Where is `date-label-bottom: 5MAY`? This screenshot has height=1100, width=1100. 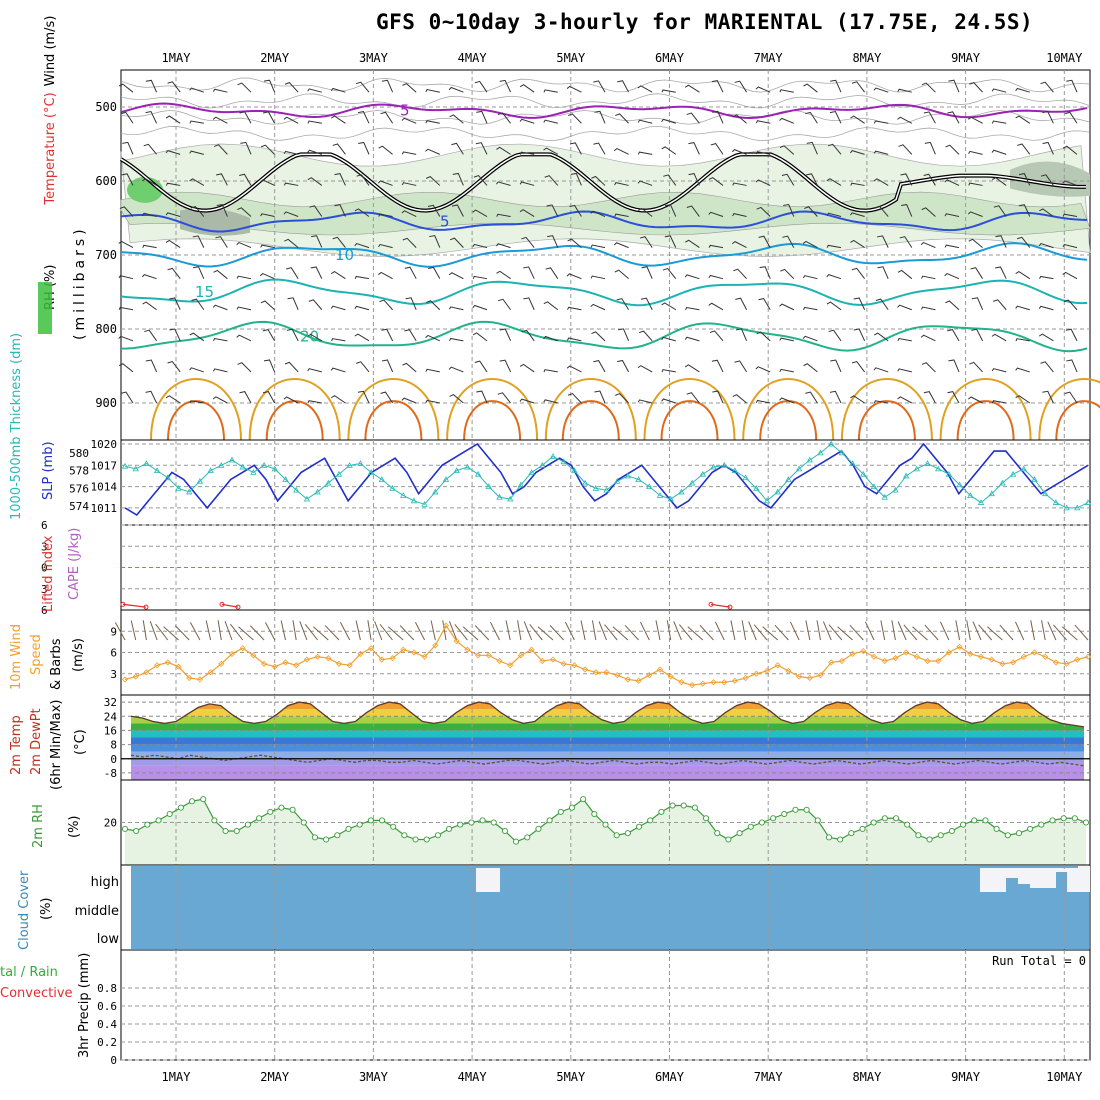 date-label-bottom: 5MAY is located at coordinates (571, 1077).